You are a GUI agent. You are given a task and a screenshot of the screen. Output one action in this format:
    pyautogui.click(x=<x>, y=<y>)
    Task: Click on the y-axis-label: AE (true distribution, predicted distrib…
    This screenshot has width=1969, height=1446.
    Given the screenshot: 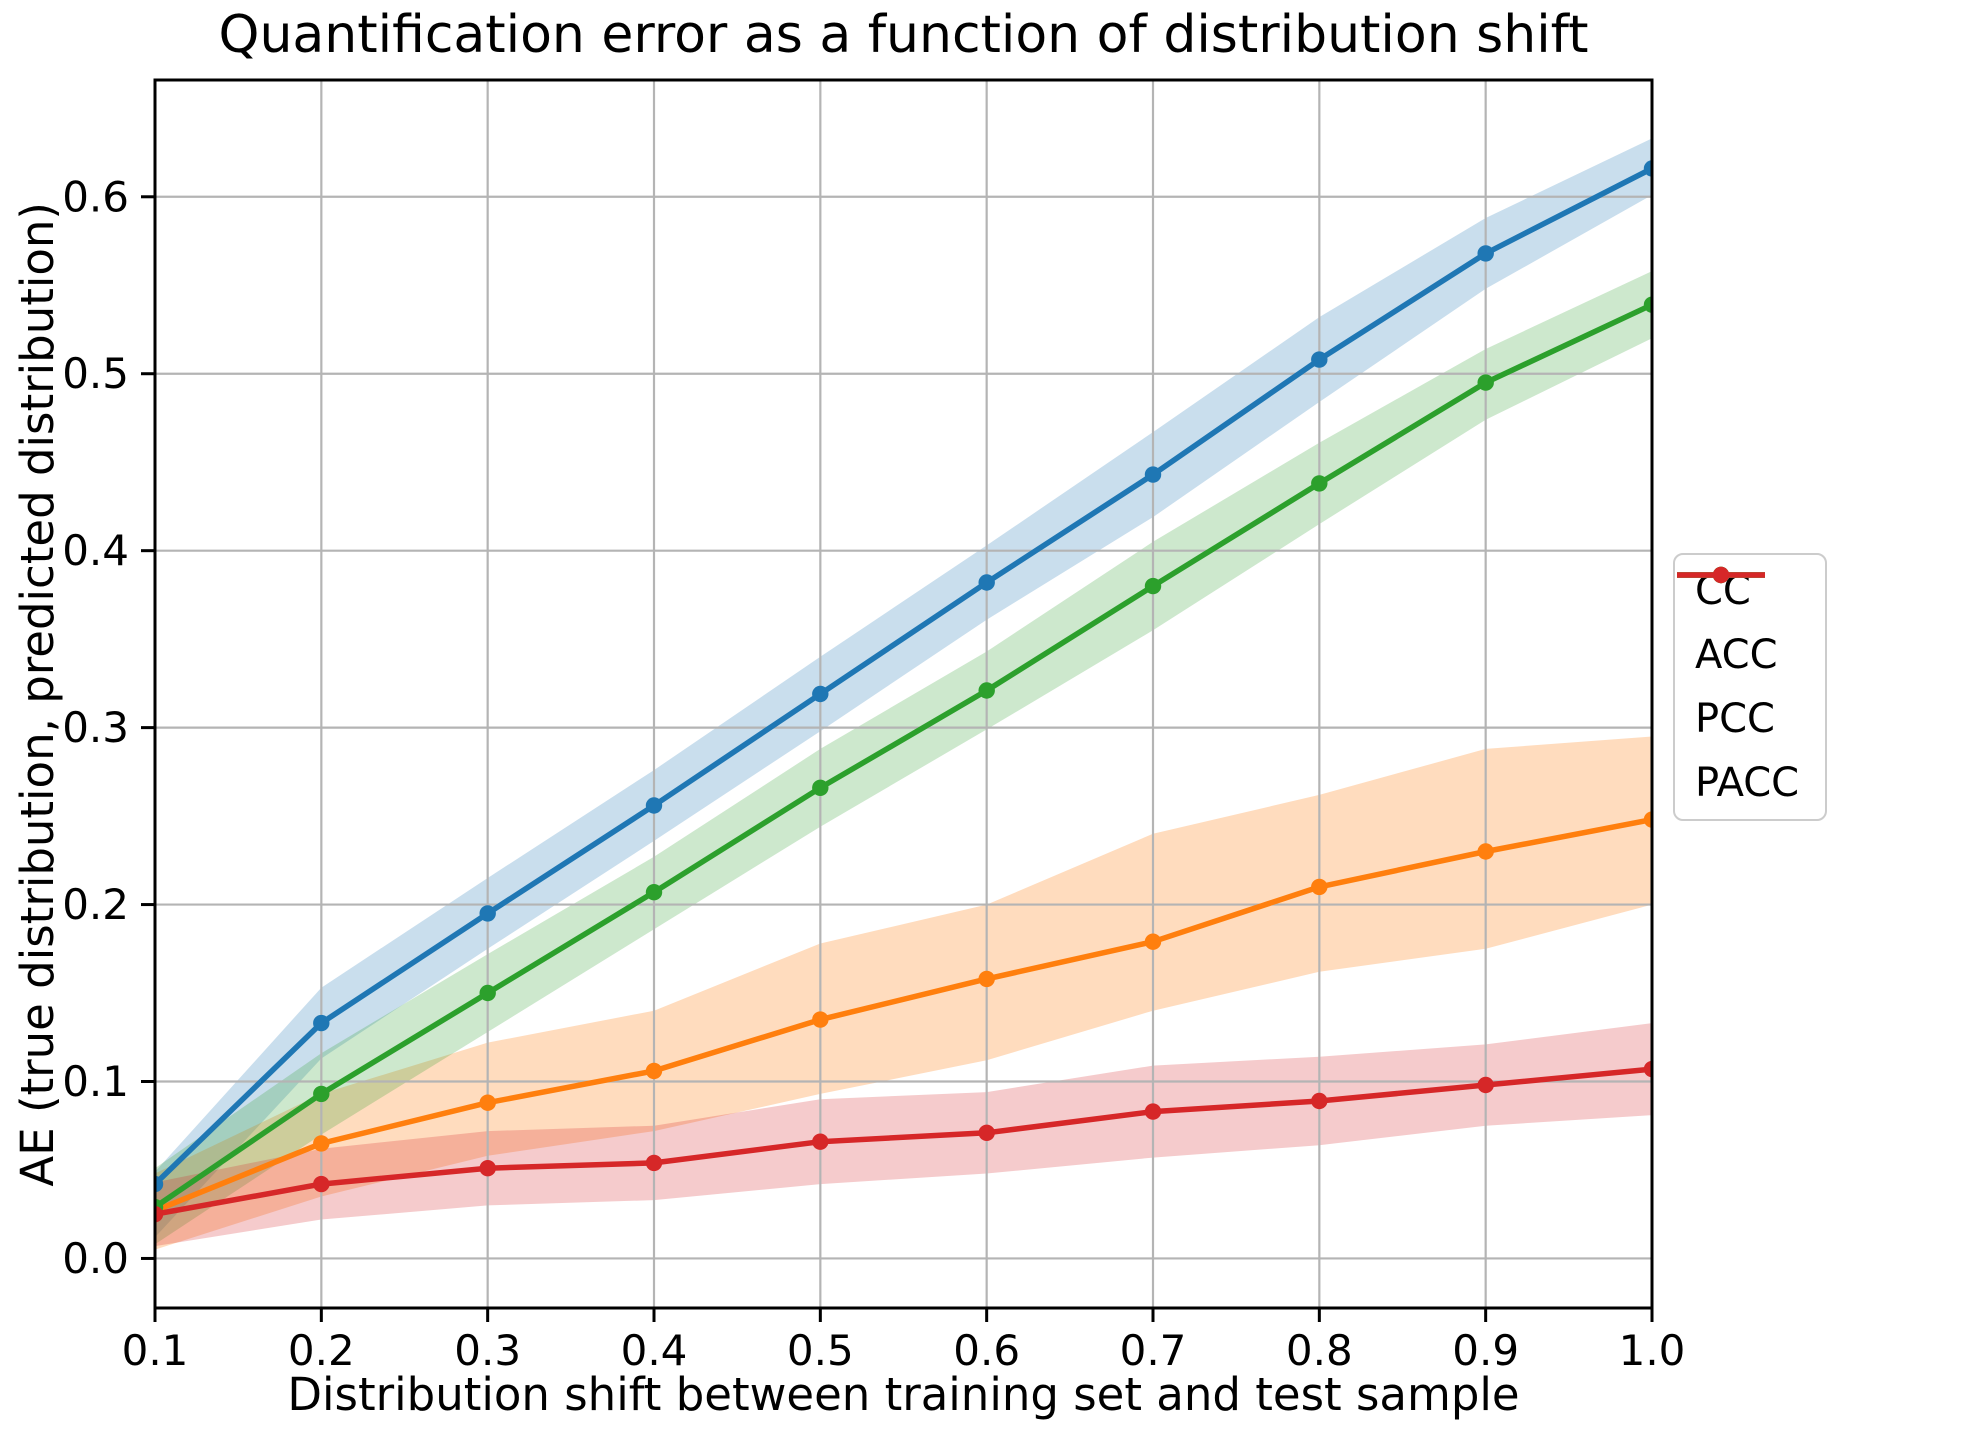 What is the action you would take?
    pyautogui.click(x=37, y=694)
    